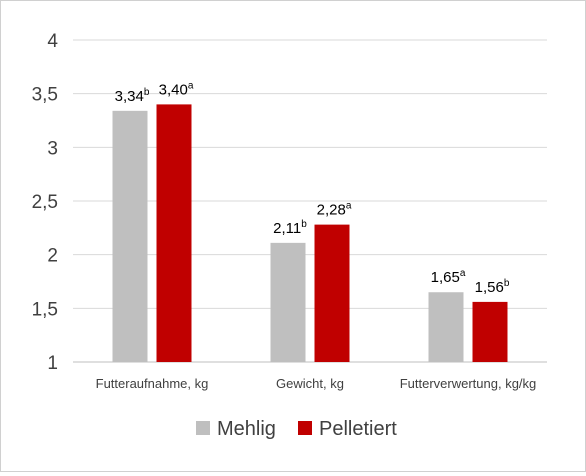 Image resolution: width=586 pixels, height=476 pixels. Describe the element at coordinates (246, 429) in the screenshot. I see `legend-label-mehlig: Mehlig` at that location.